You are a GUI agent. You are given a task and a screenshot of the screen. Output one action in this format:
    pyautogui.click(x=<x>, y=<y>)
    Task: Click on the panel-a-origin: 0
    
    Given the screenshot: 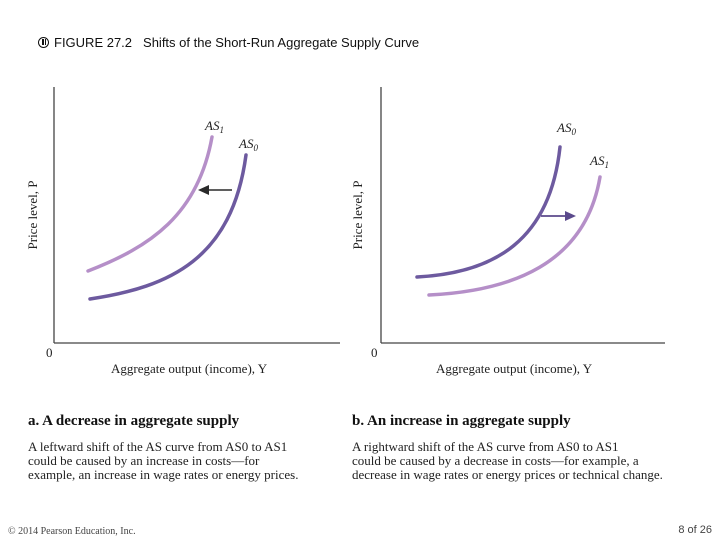 What is the action you would take?
    pyautogui.click(x=49, y=352)
    